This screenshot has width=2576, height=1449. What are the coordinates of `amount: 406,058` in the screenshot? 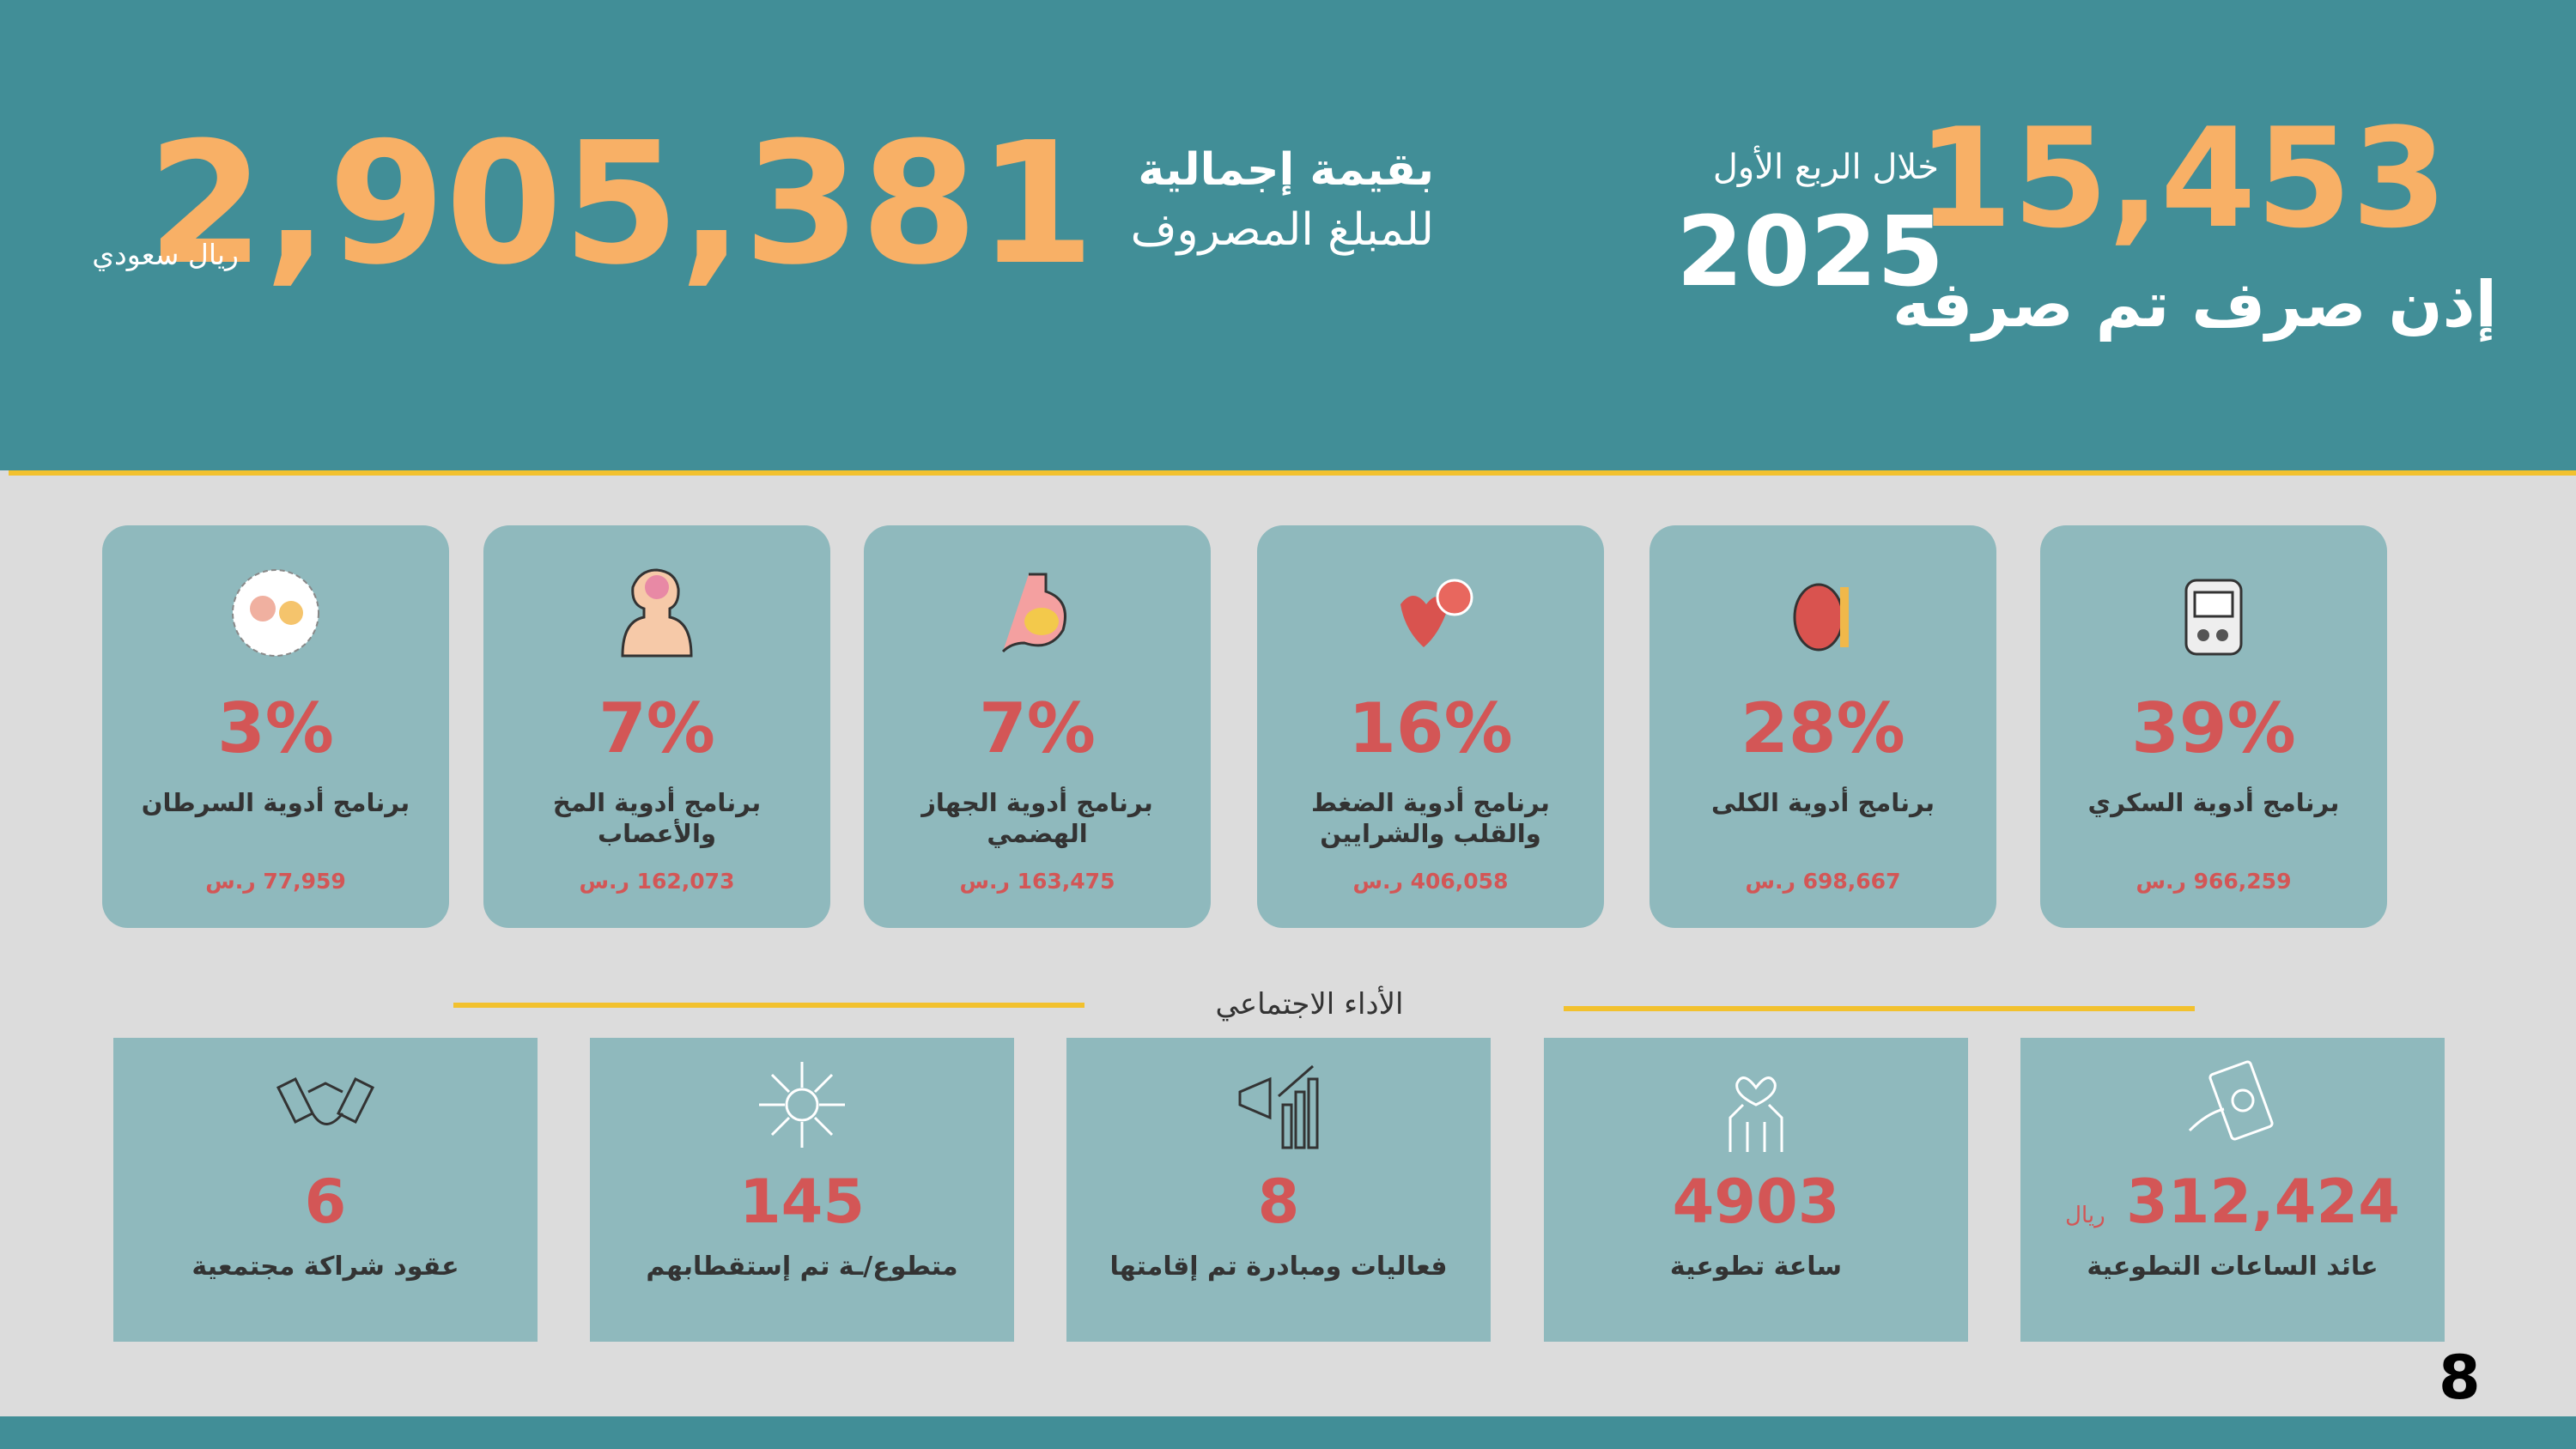 It's located at (1459, 881).